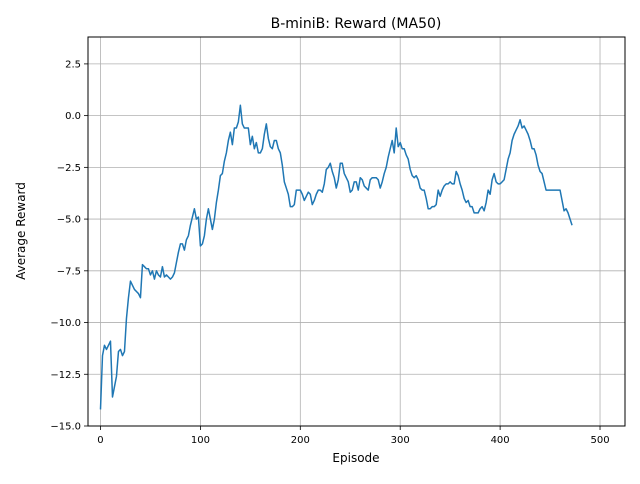  I want to click on x-tick-label: 500, so click(599, 440).